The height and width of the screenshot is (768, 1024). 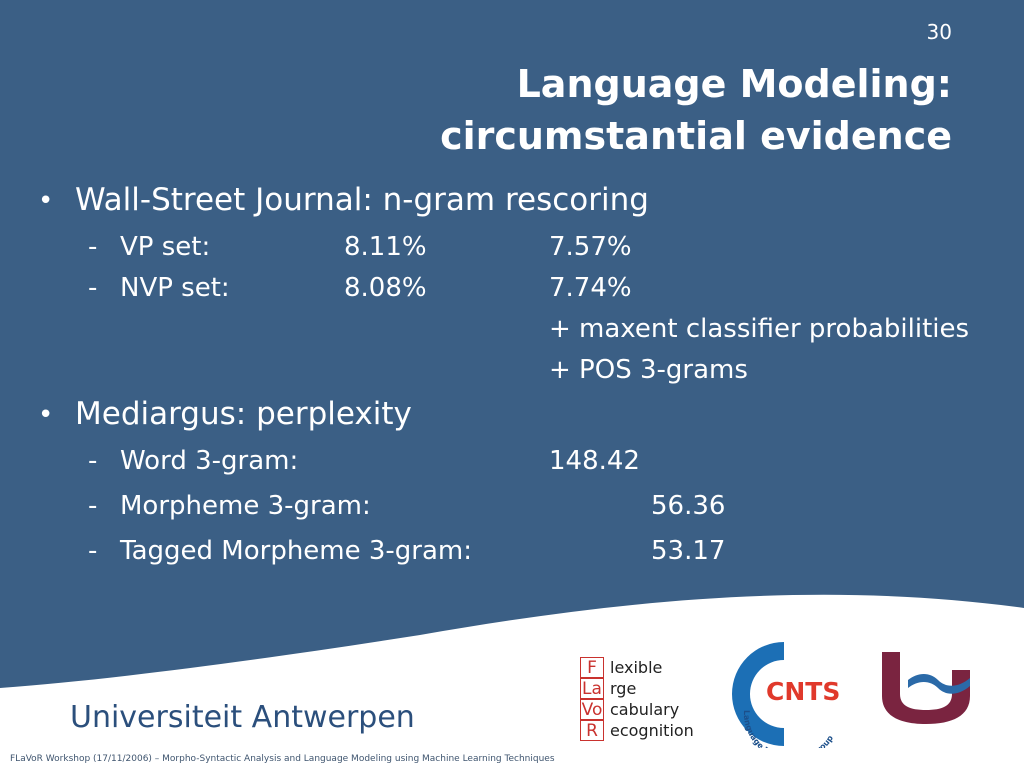 I want to click on note-text: + POS 3-grams, so click(x=648, y=370).